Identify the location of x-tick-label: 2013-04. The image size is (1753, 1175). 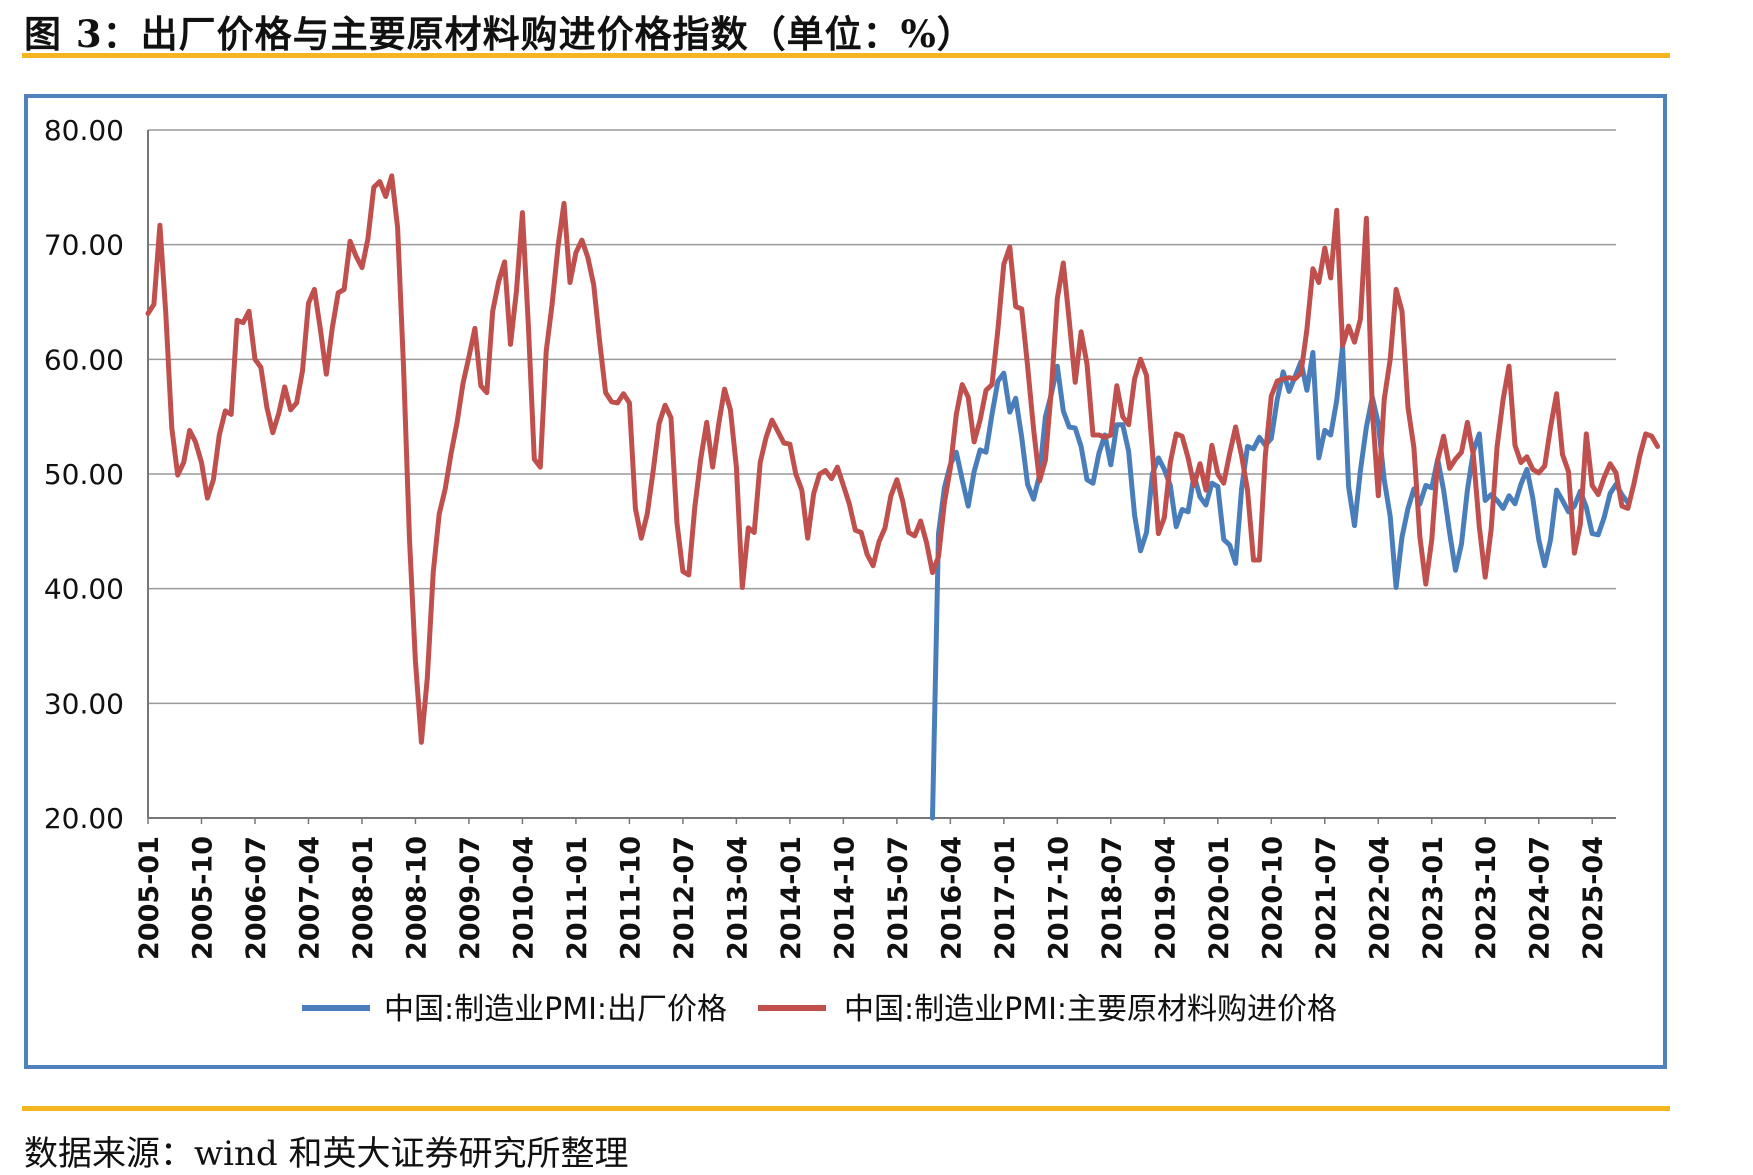
(737, 898).